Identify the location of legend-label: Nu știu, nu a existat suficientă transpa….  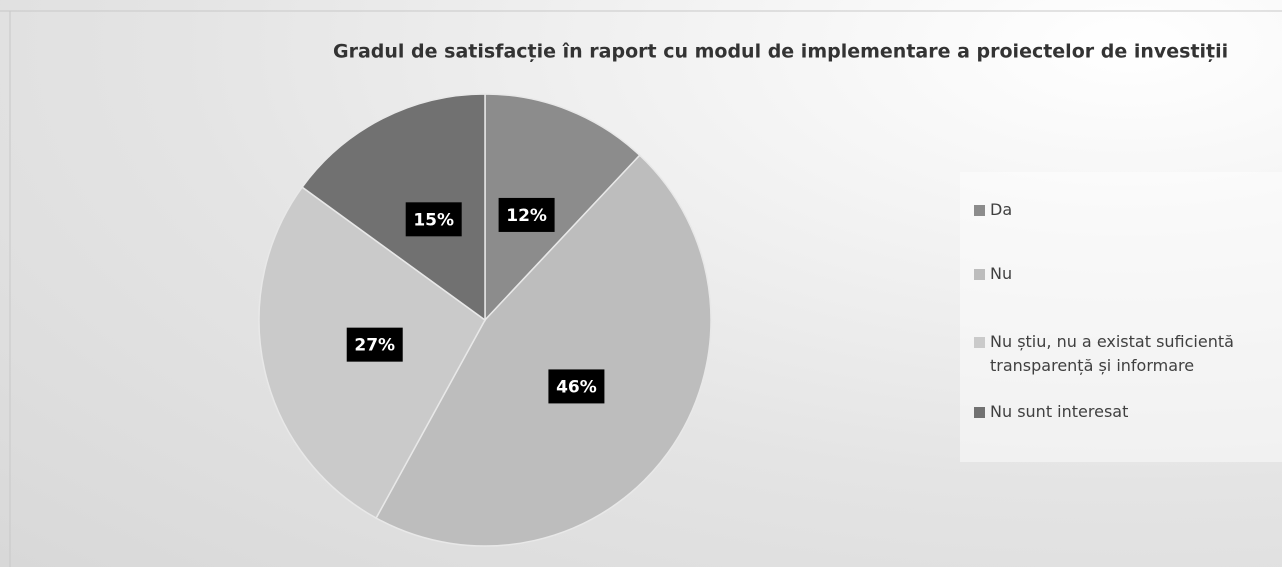
(1112, 353).